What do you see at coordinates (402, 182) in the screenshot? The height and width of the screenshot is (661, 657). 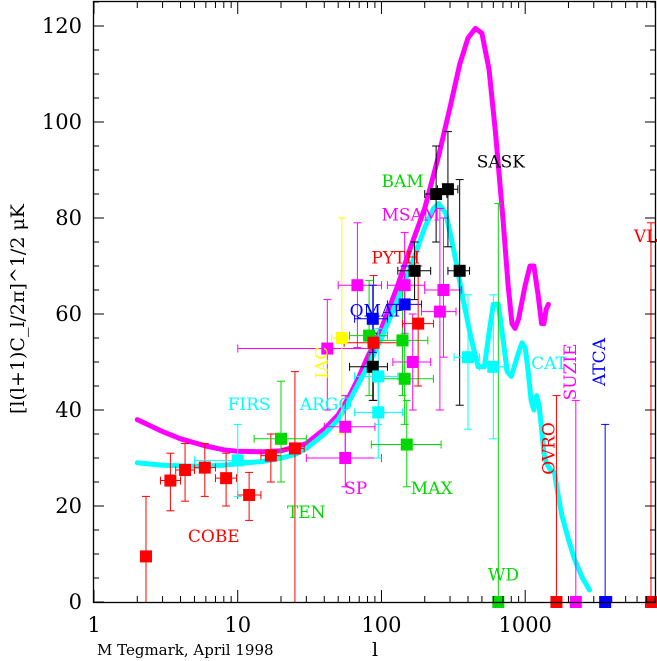 I see `experiment-label-bam: BAM` at bounding box center [402, 182].